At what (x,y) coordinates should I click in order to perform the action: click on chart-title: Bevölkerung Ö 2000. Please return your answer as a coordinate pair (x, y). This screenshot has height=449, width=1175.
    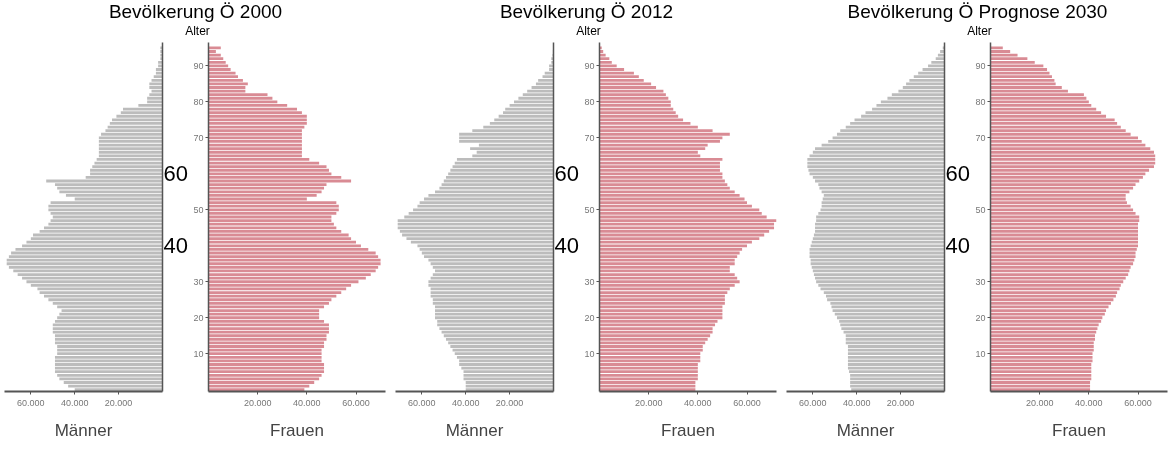
    Looking at the image, I should click on (195, 12).